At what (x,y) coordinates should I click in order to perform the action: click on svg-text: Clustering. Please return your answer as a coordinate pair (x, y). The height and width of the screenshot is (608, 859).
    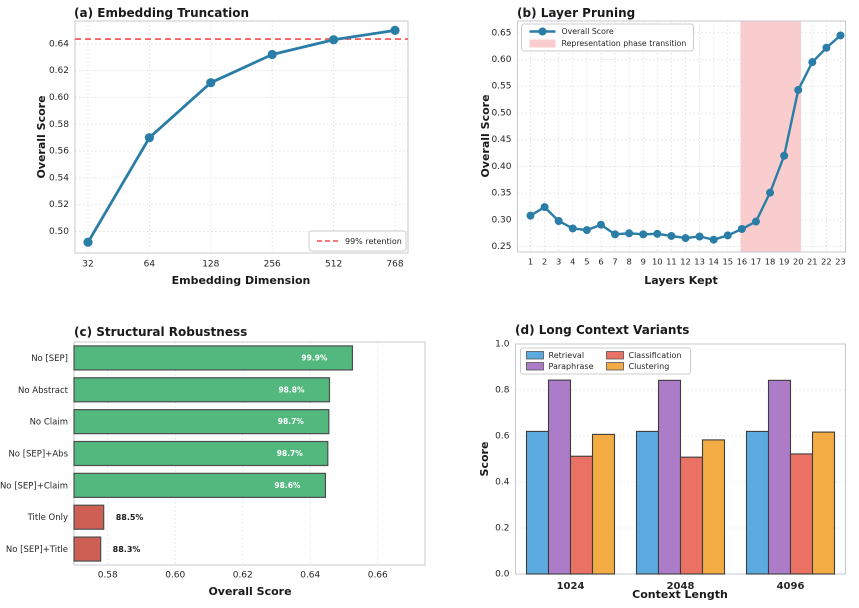
    Looking at the image, I should click on (649, 366).